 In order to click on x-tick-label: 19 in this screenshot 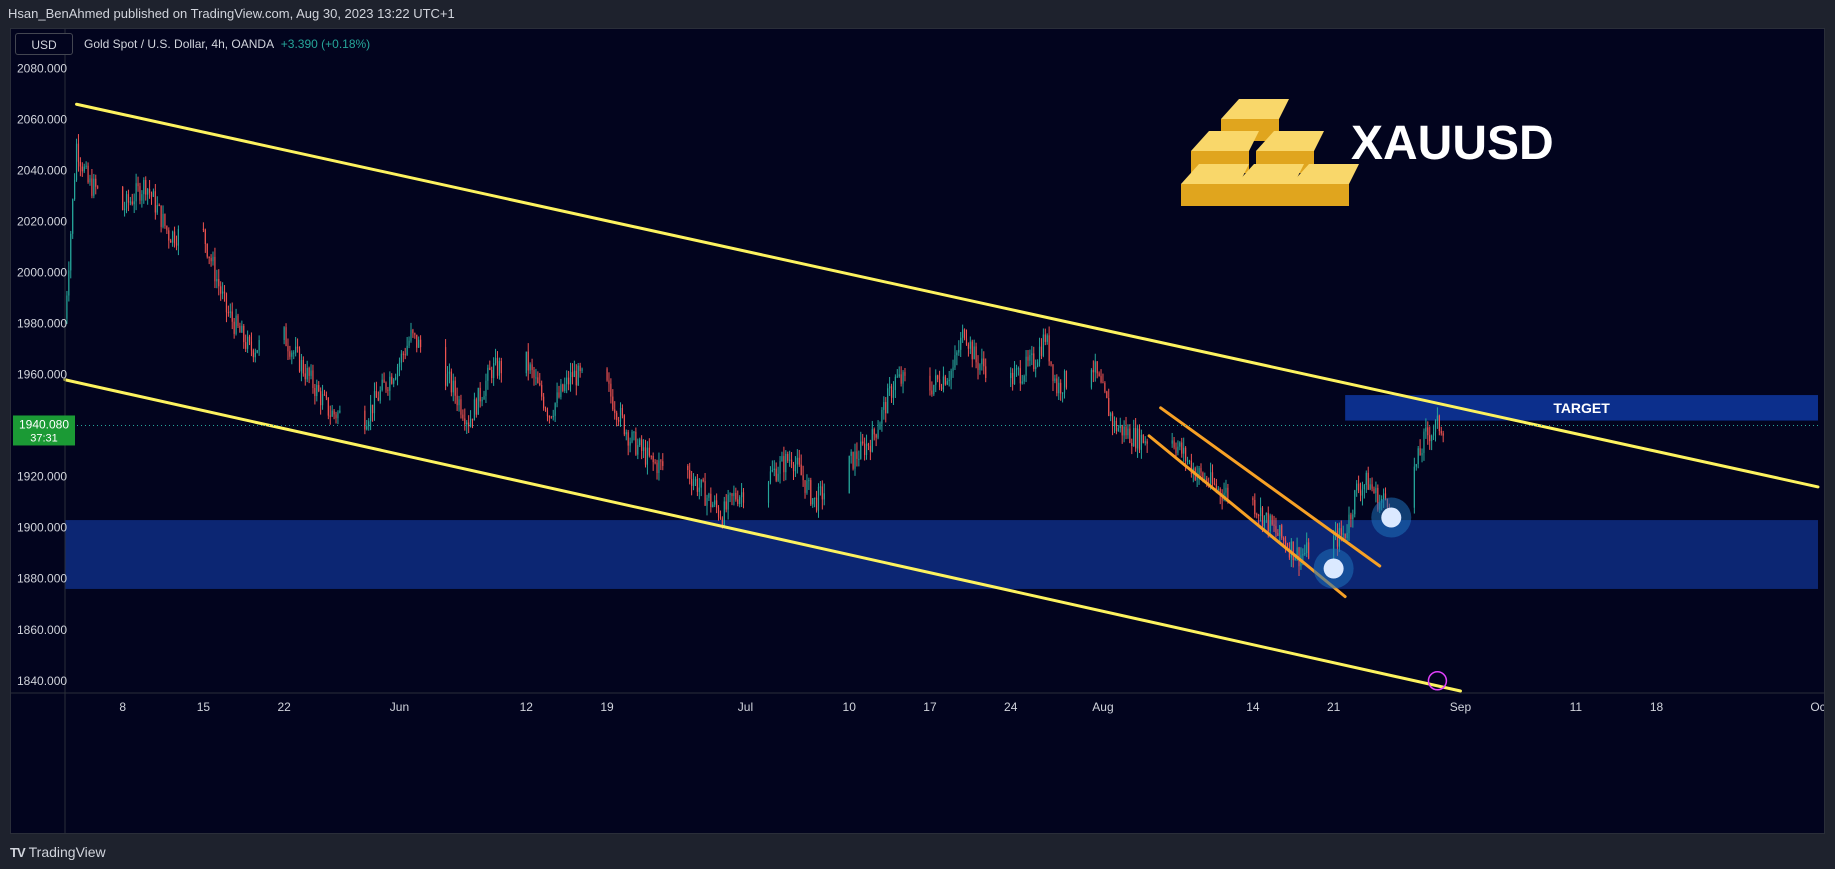, I will do `click(607, 707)`.